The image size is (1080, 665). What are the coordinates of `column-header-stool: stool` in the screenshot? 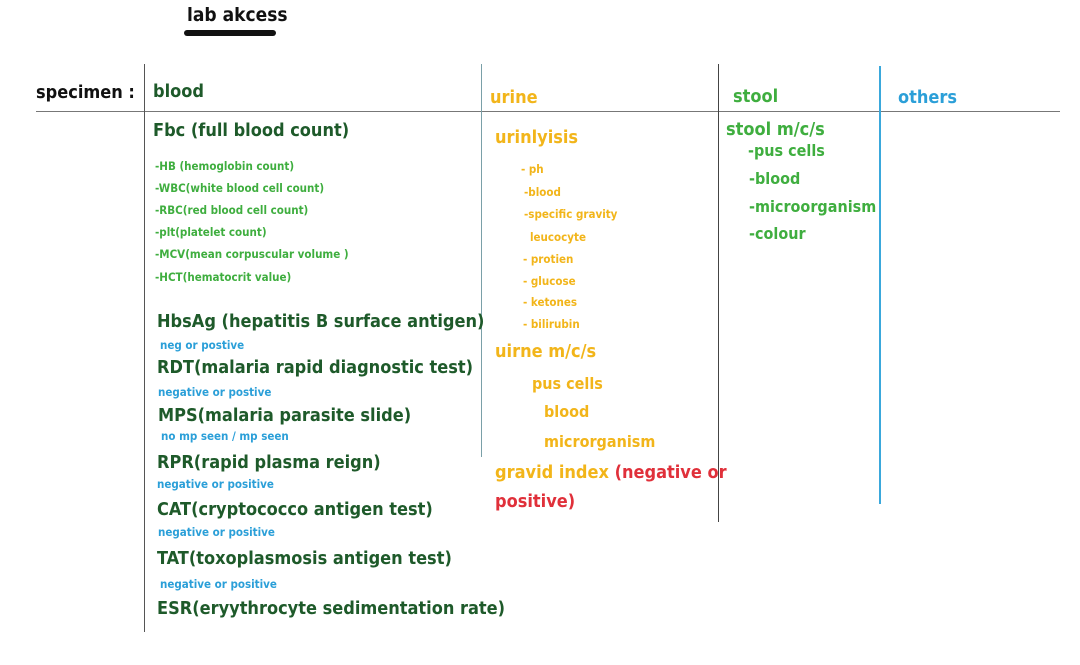 It's located at (756, 96).